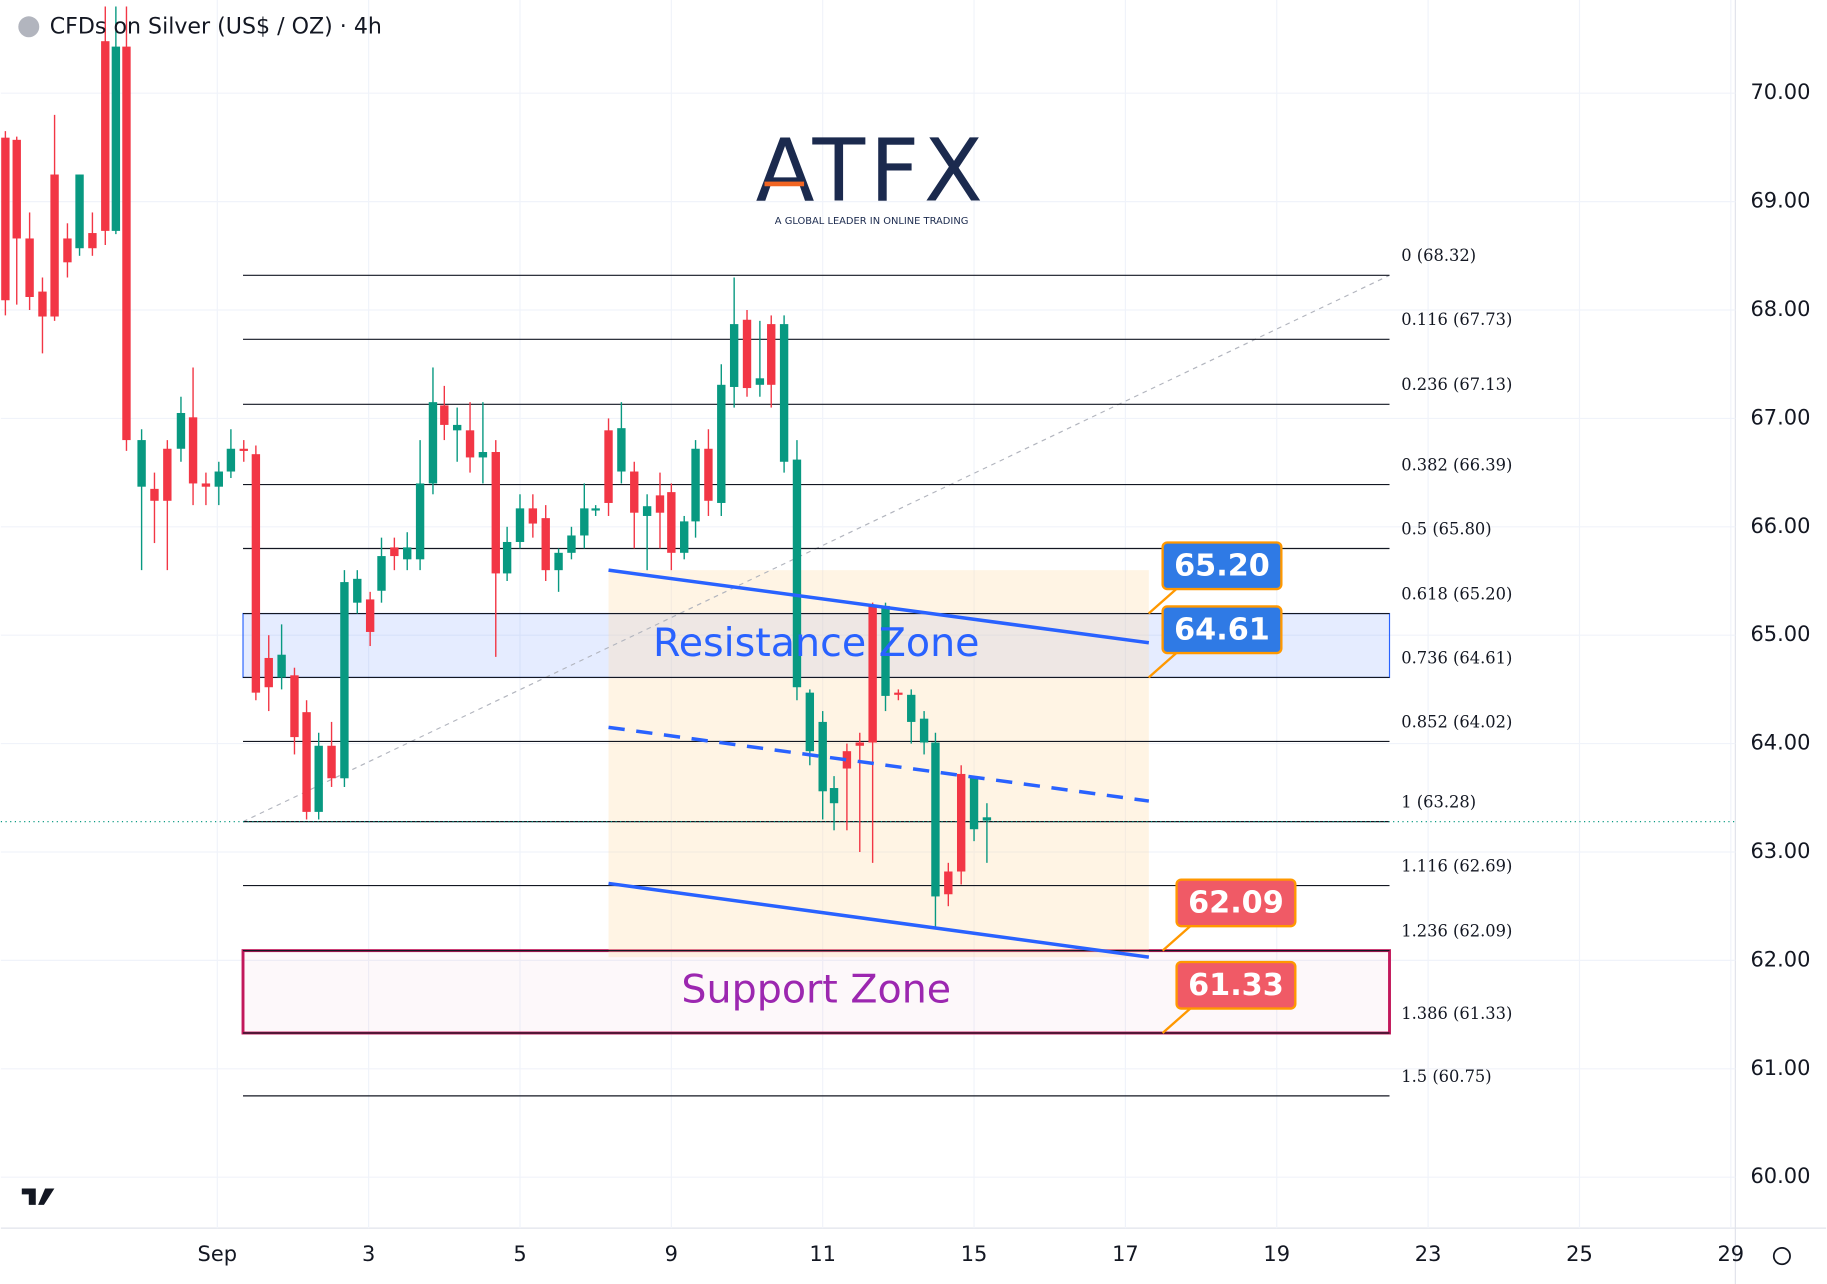  I want to click on fib-label: 1.236 (62.09), so click(1456, 931).